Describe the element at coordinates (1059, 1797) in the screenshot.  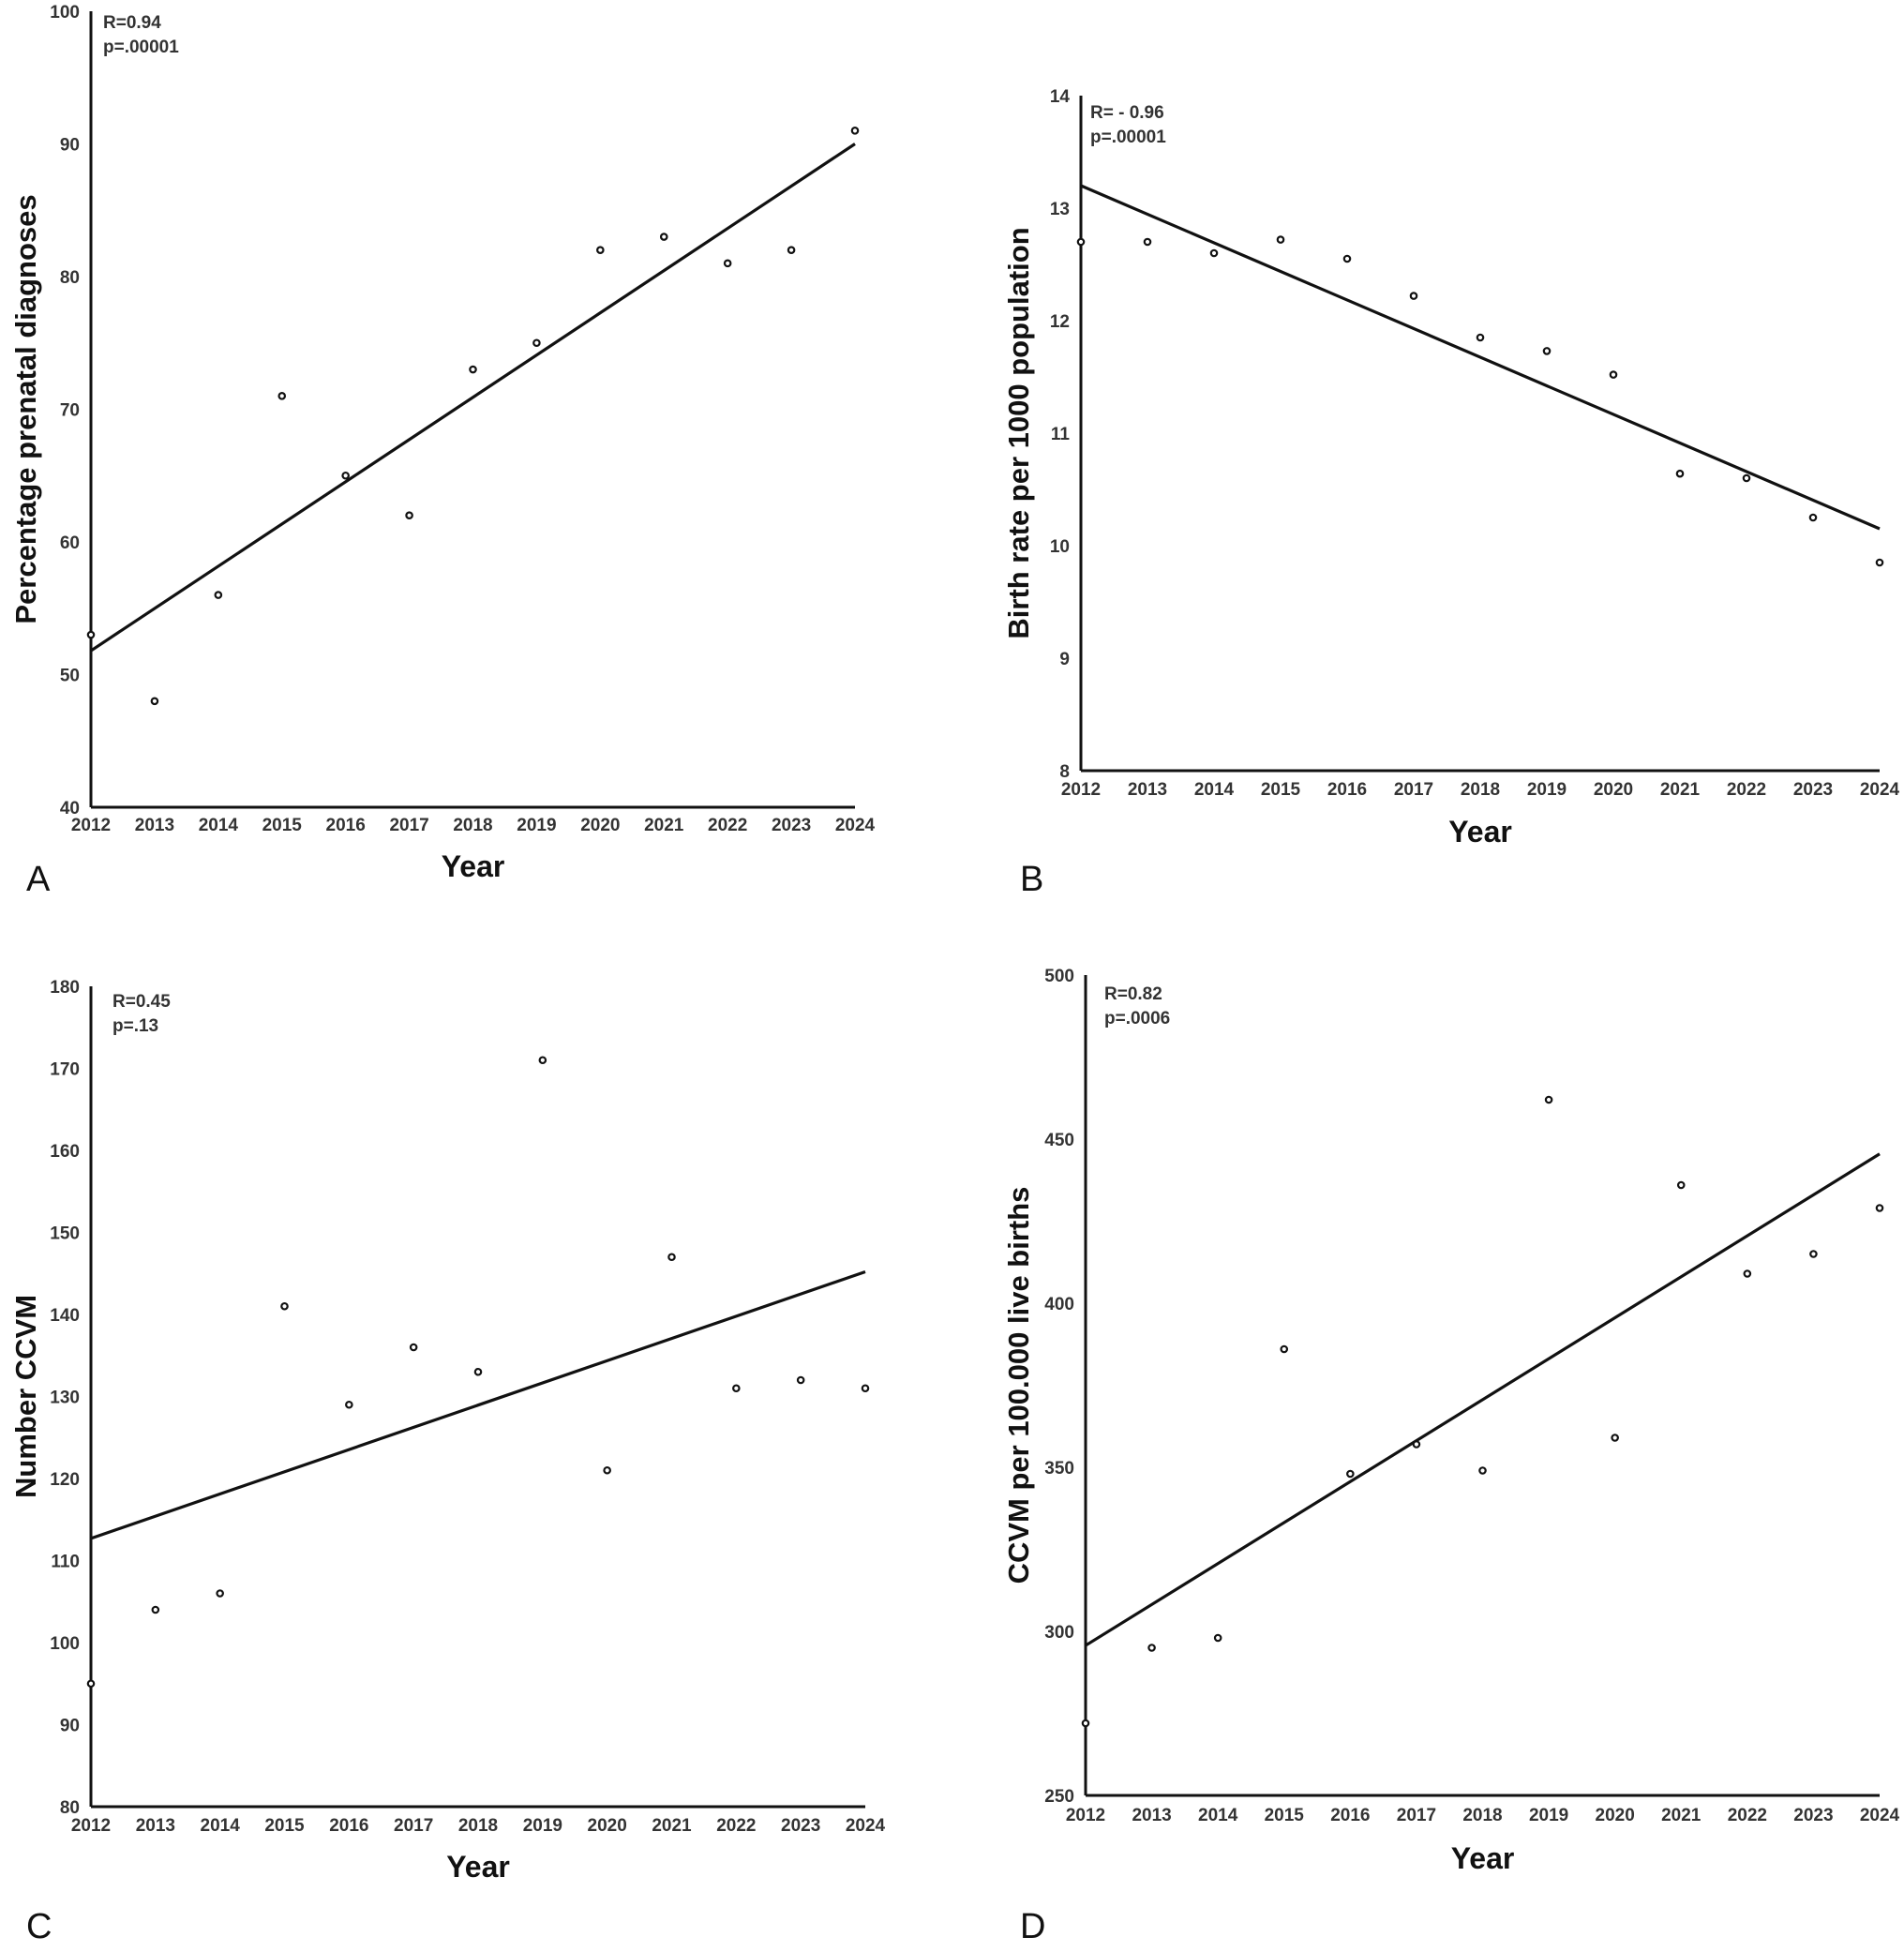
I see `y-tick-label: 250` at that location.